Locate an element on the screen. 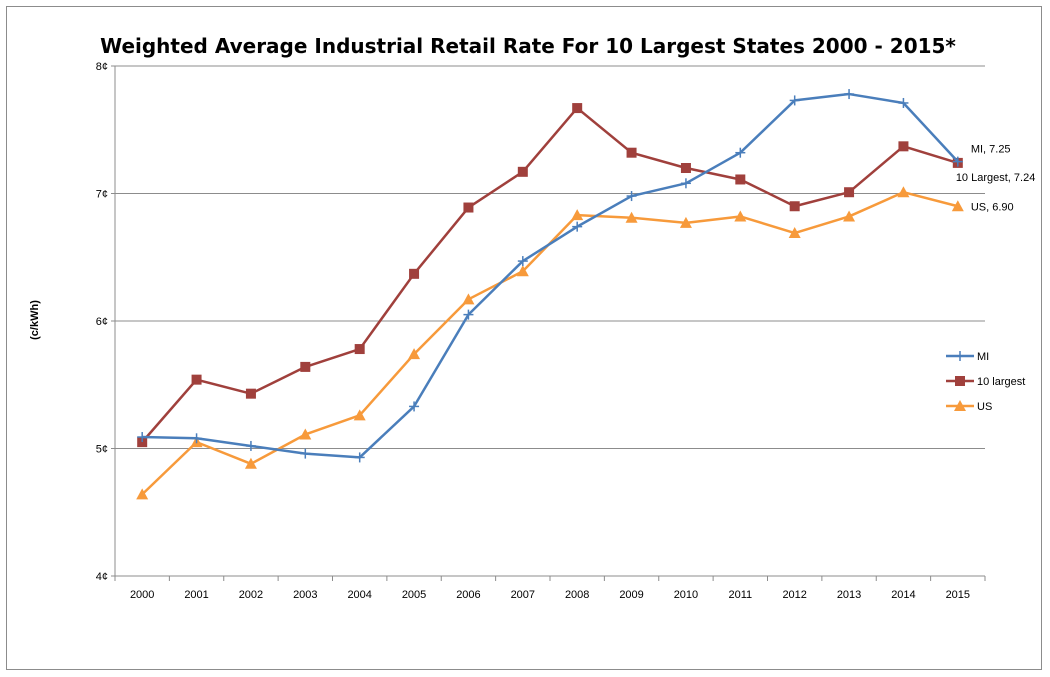 The width and height of the screenshot is (1050, 677). legend-item: US is located at coordinates (969, 406).